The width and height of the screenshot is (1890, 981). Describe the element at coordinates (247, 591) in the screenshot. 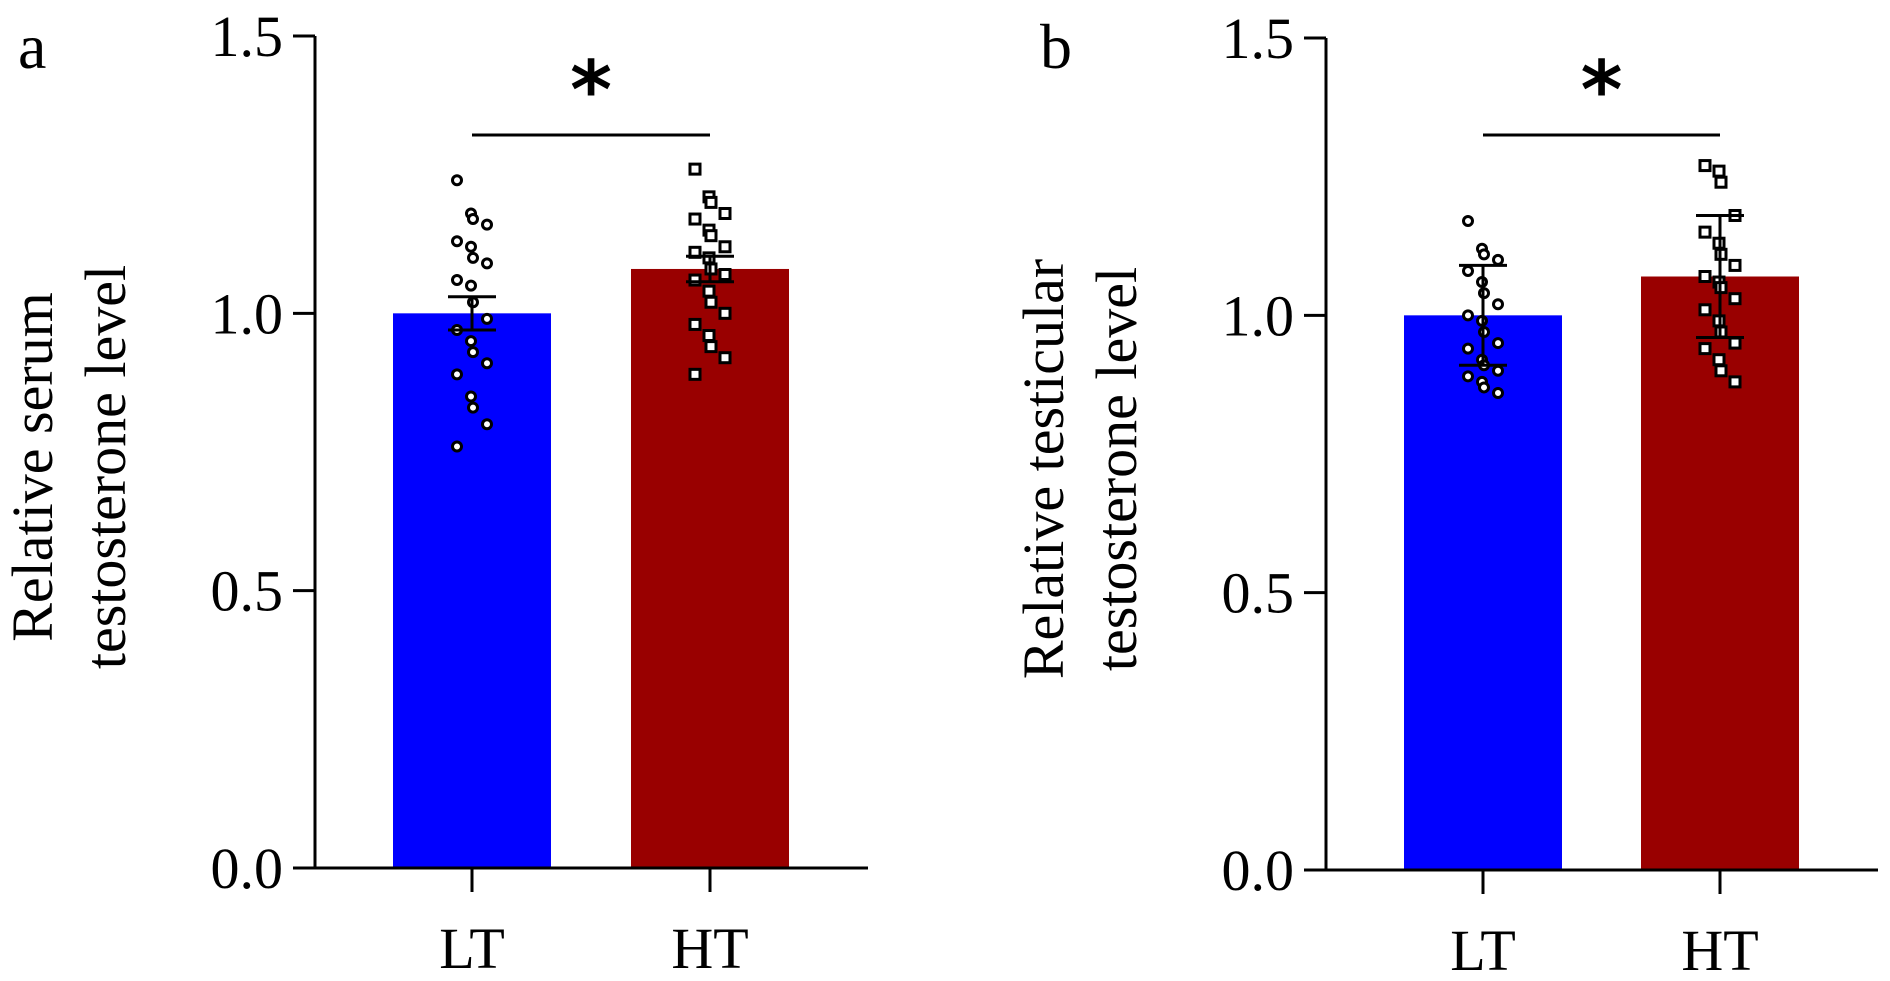

I see `panel-a-y-tick-label: 0.5` at that location.